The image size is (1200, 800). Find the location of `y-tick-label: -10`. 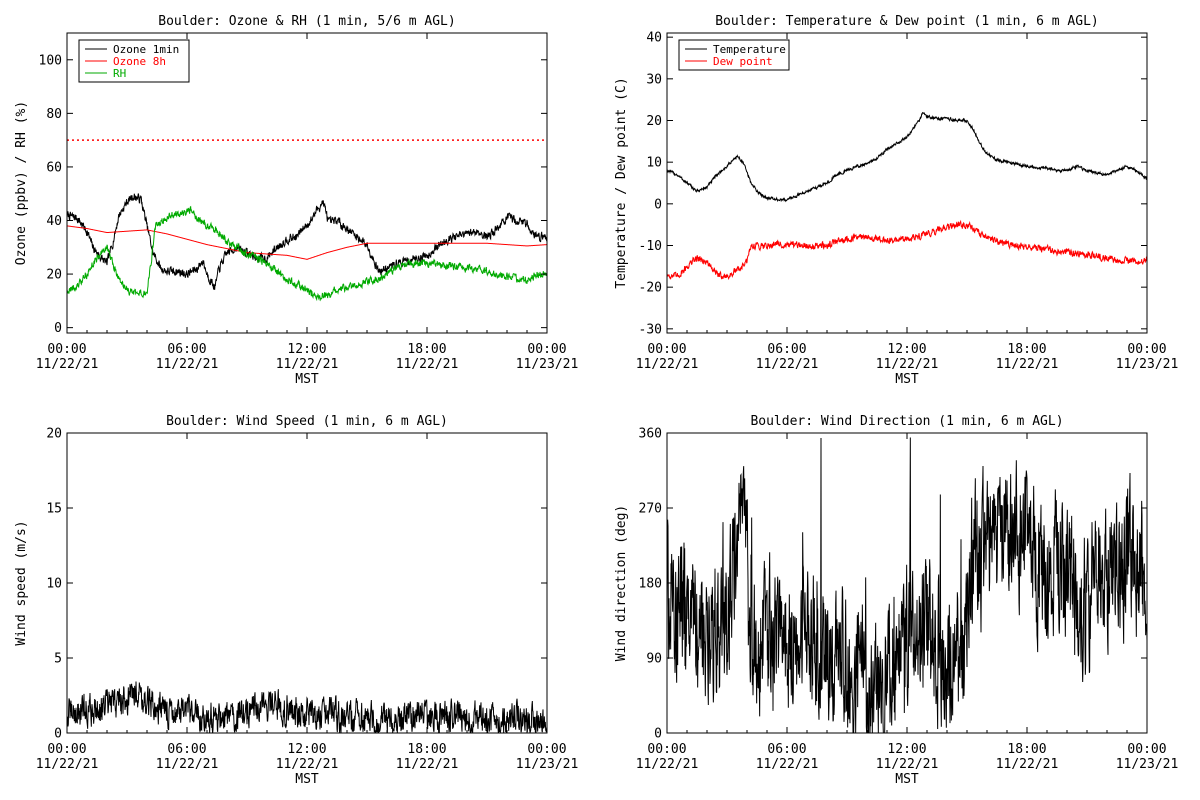

y-tick-label: -10 is located at coordinates (650, 246).